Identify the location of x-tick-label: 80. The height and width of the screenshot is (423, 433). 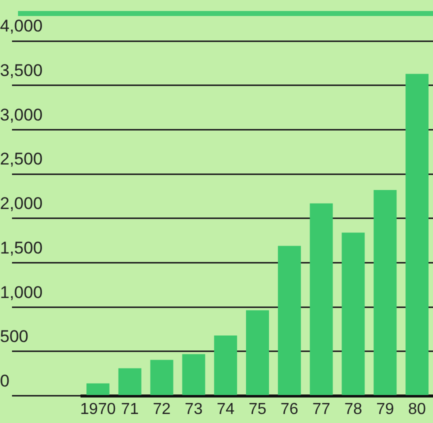
(417, 409).